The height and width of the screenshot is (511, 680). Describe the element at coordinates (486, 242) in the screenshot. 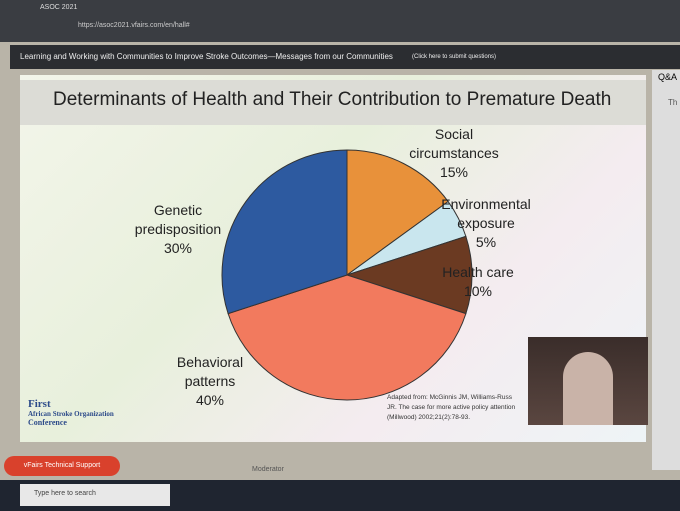

I see `slice-value: 5%` at that location.